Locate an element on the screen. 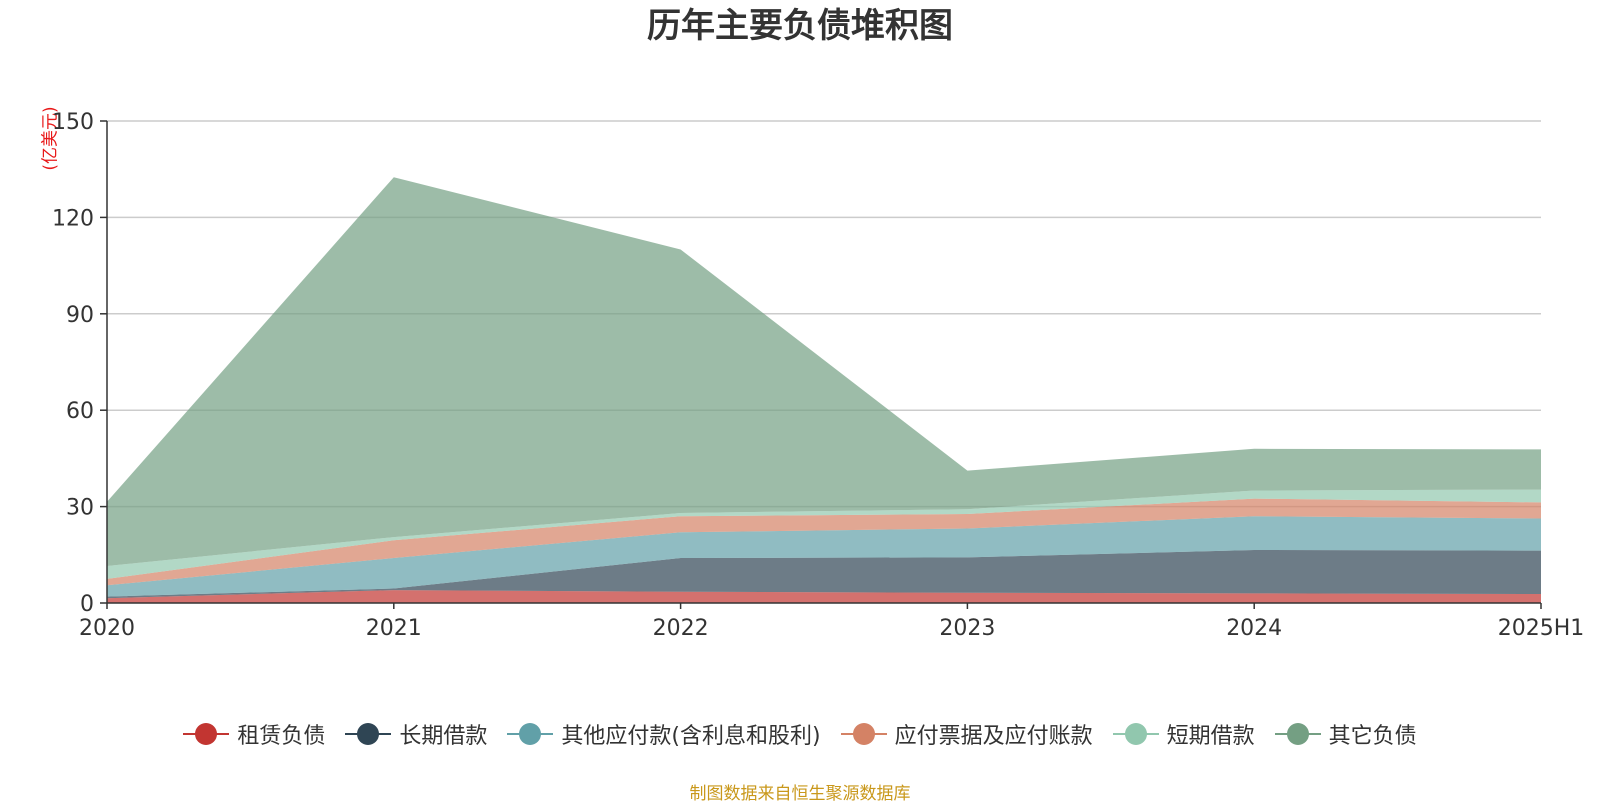  x-tick-label: 2025H1 is located at coordinates (1541, 628).